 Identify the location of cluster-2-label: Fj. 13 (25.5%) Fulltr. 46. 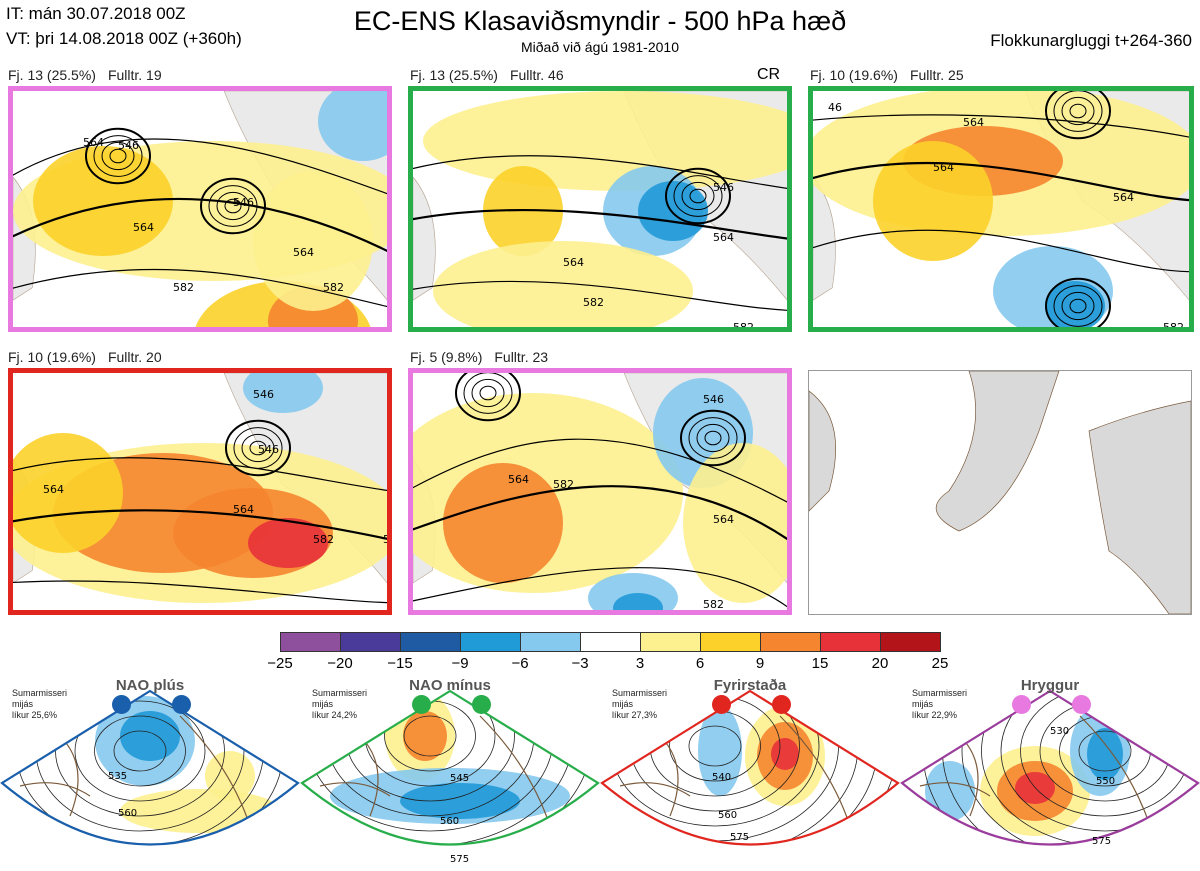
(493, 75).